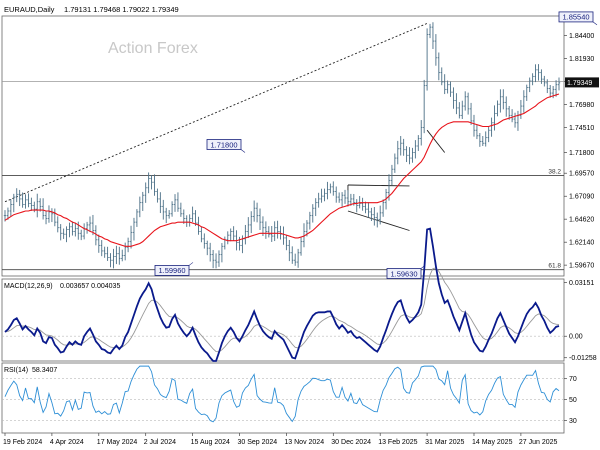  I want to click on x-tick-label: 27 Jun 2025, so click(538, 442).